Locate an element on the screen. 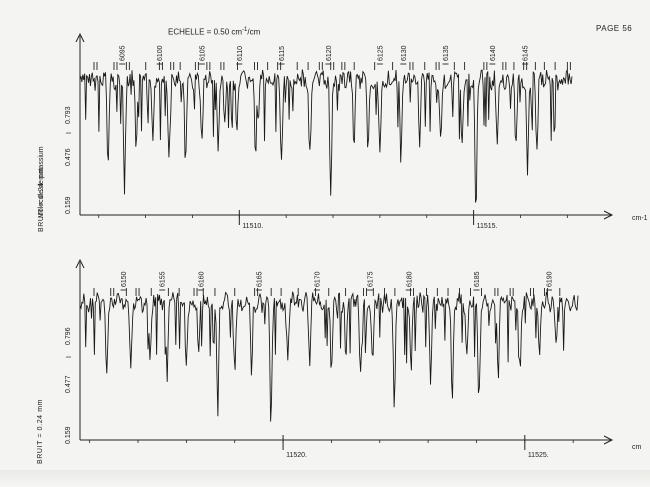  line-number-label: 6125 is located at coordinates (380, 53).